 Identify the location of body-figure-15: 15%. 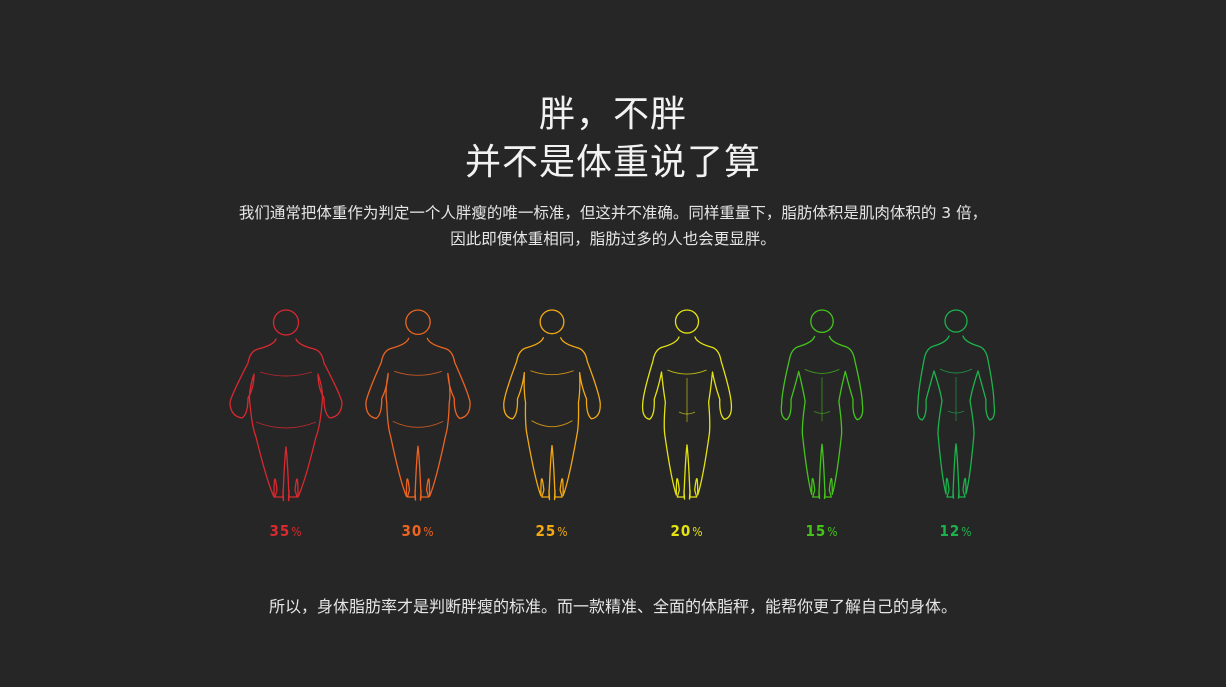
(822, 425).